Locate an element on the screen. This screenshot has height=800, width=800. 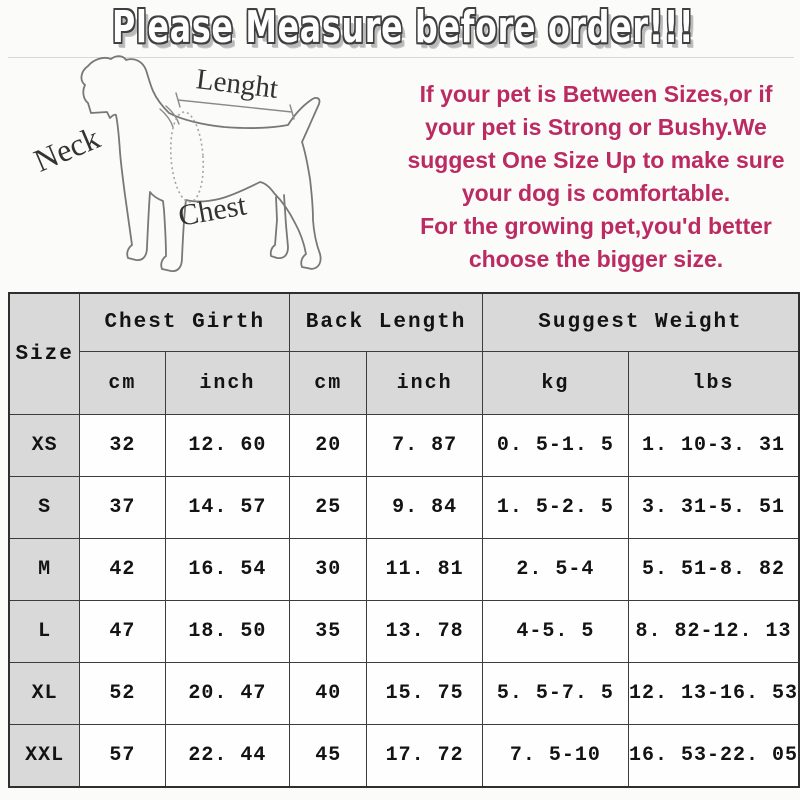
value-cell: 3. 31-5. 51 is located at coordinates (713, 507).